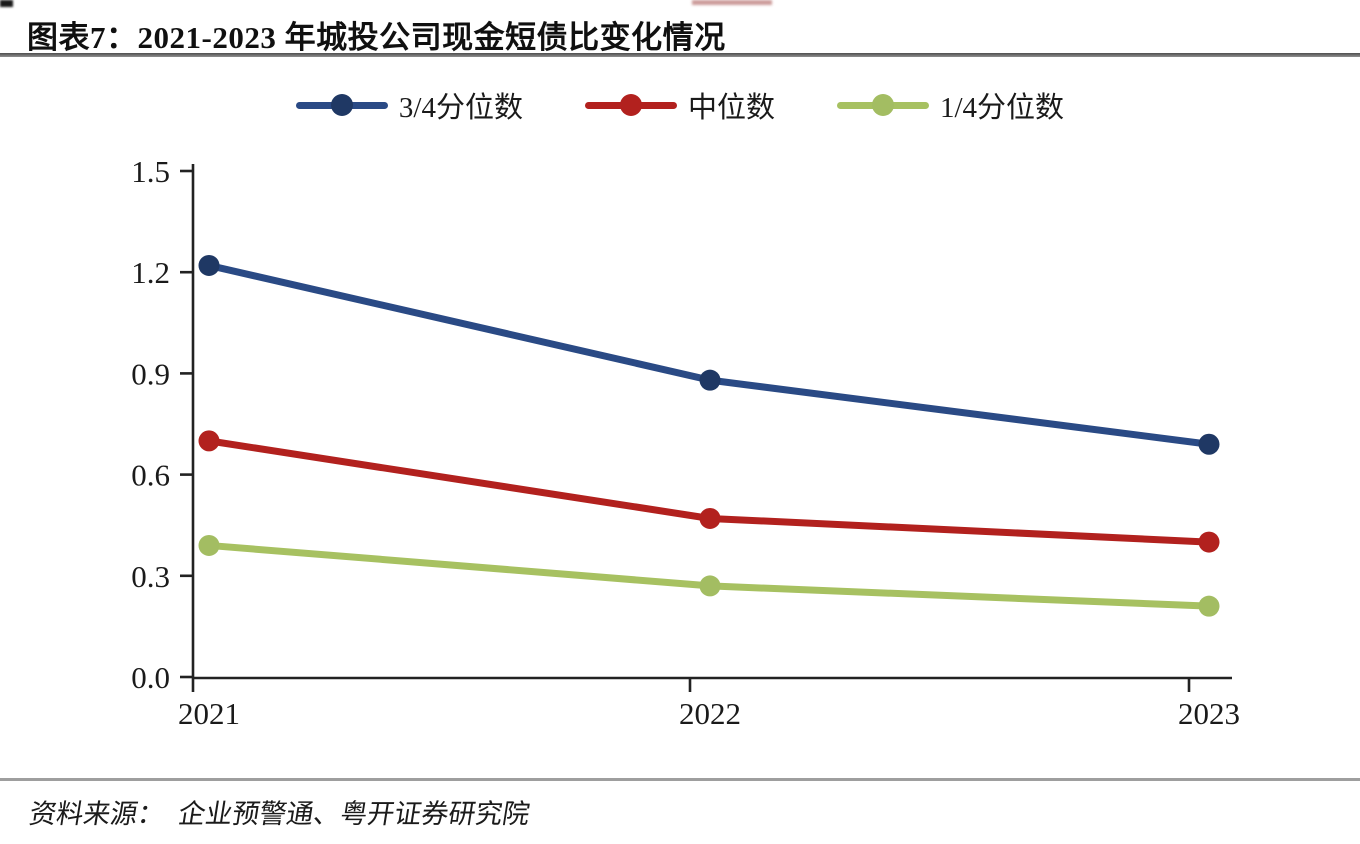  I want to click on x-tick-label: 2023, so click(1209, 713).